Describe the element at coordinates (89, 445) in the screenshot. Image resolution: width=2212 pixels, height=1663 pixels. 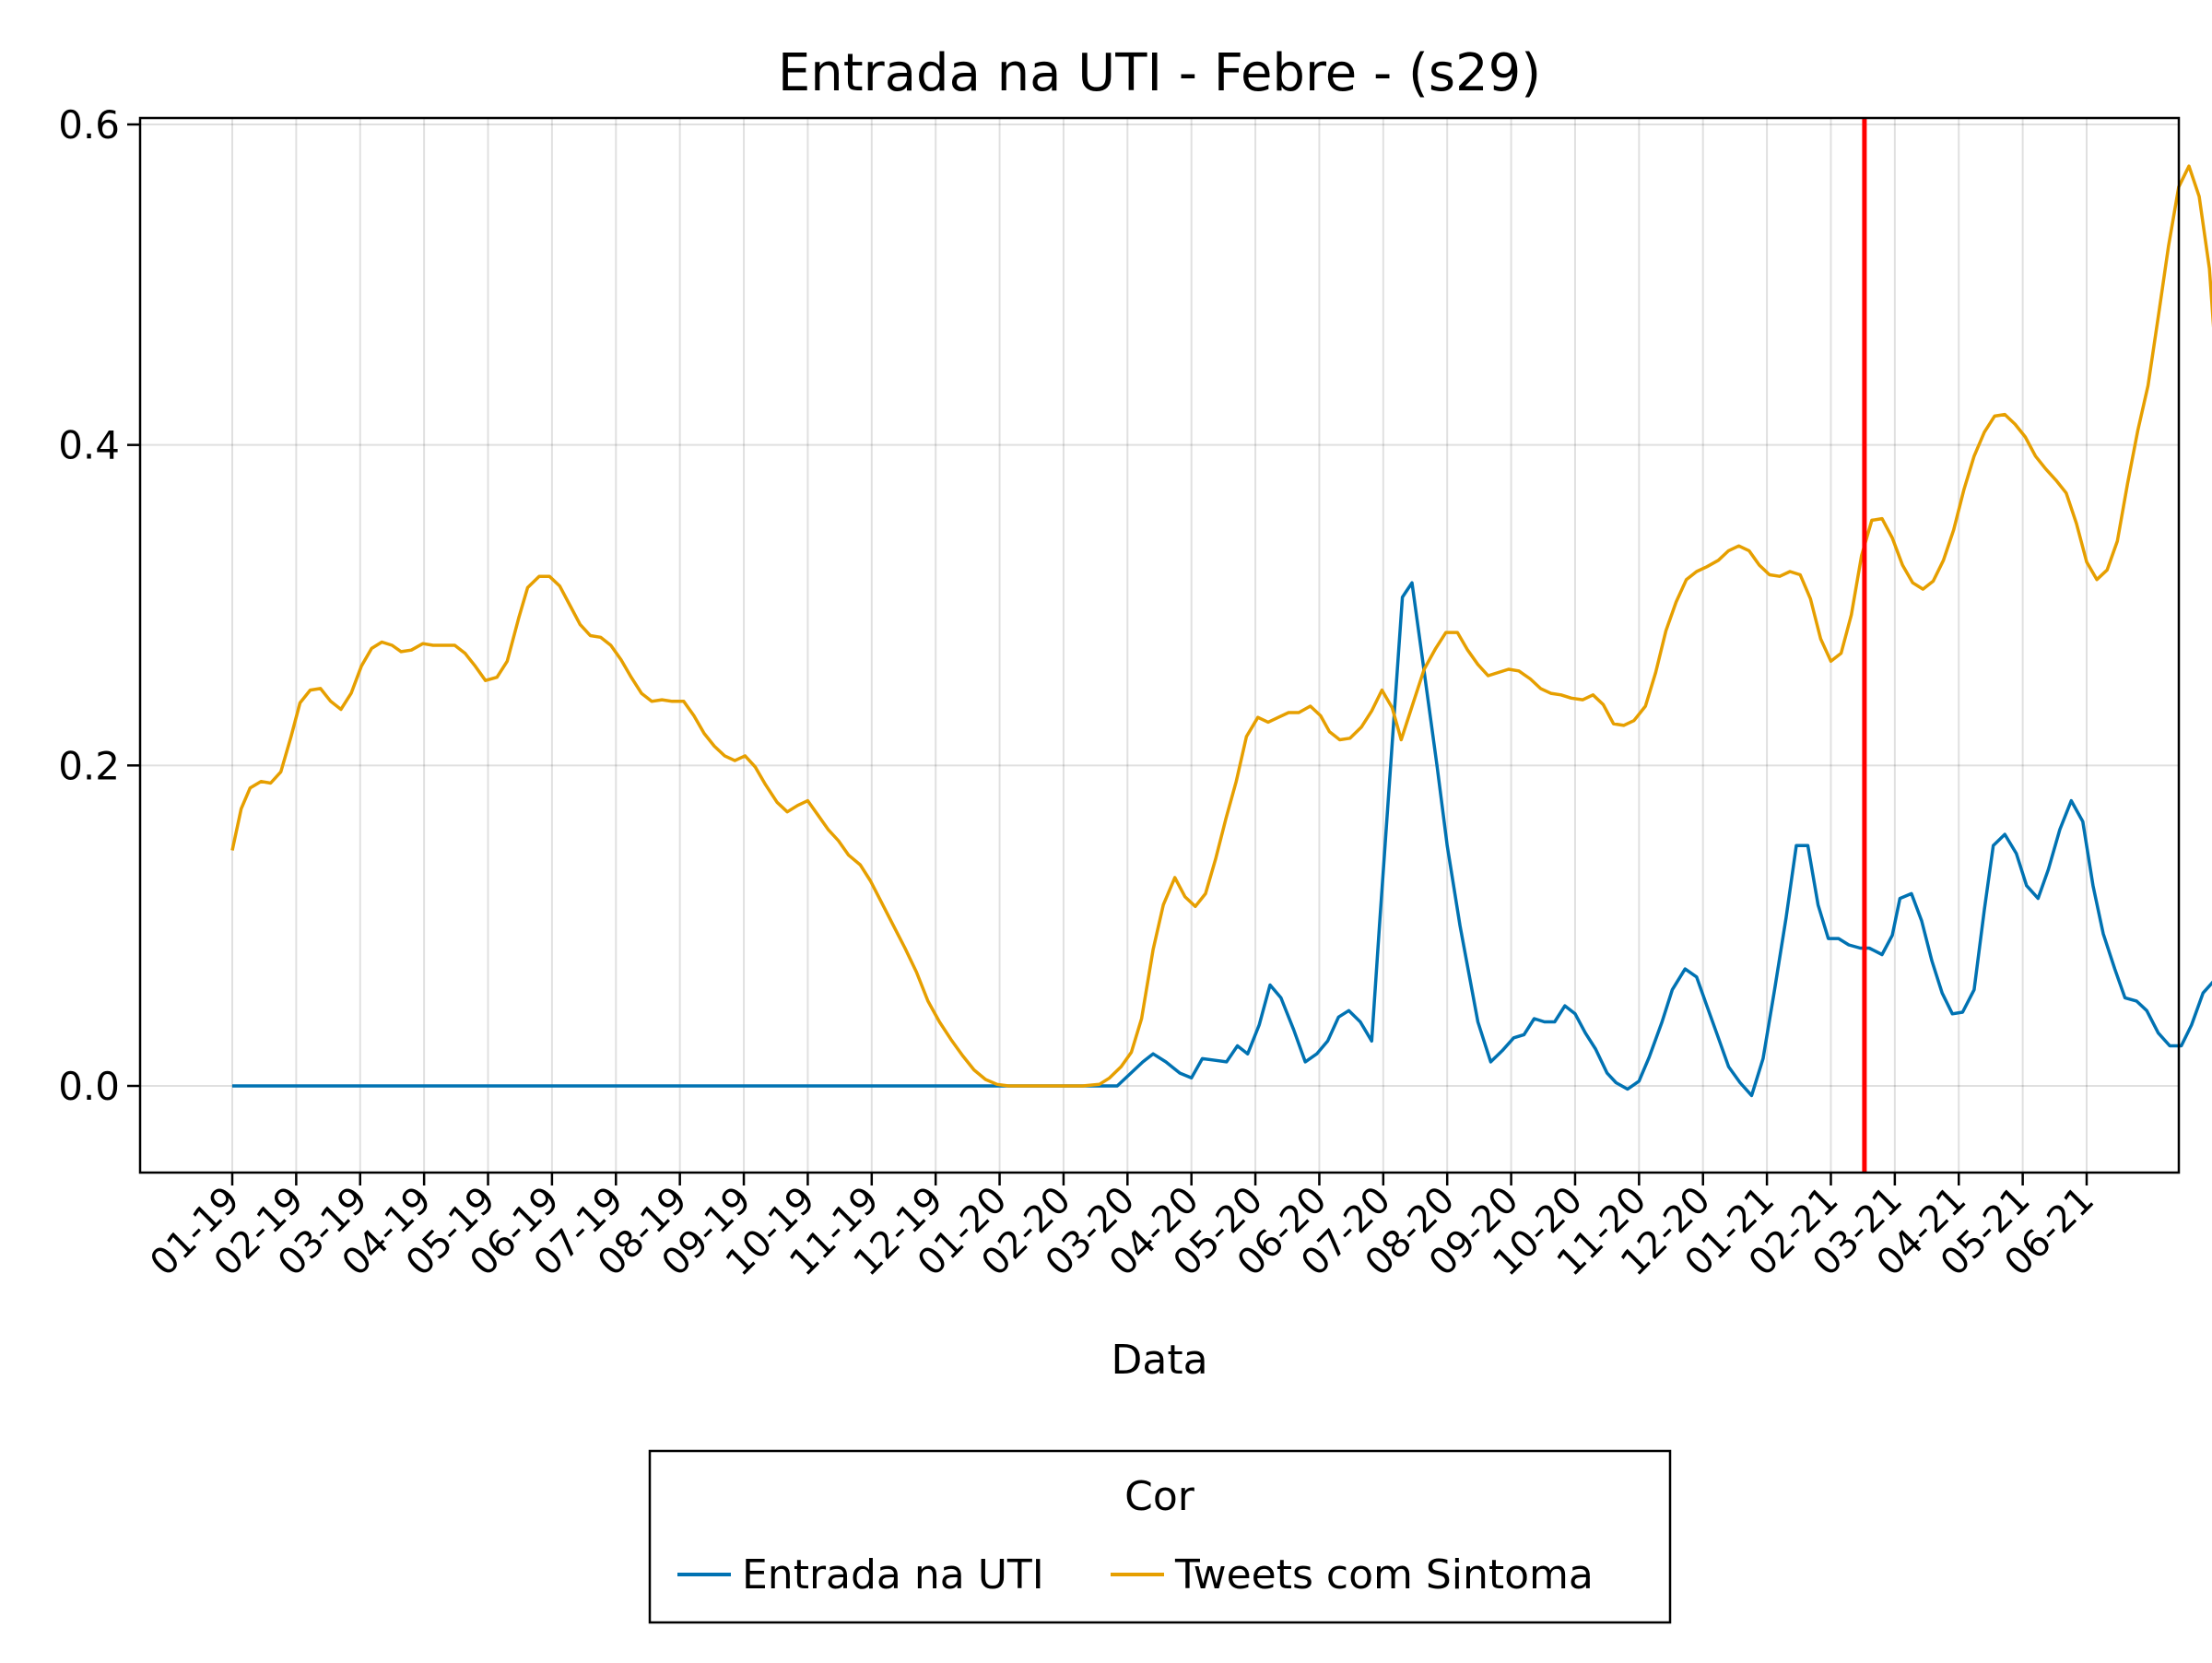
I see `y-tick-label: 0.4` at that location.